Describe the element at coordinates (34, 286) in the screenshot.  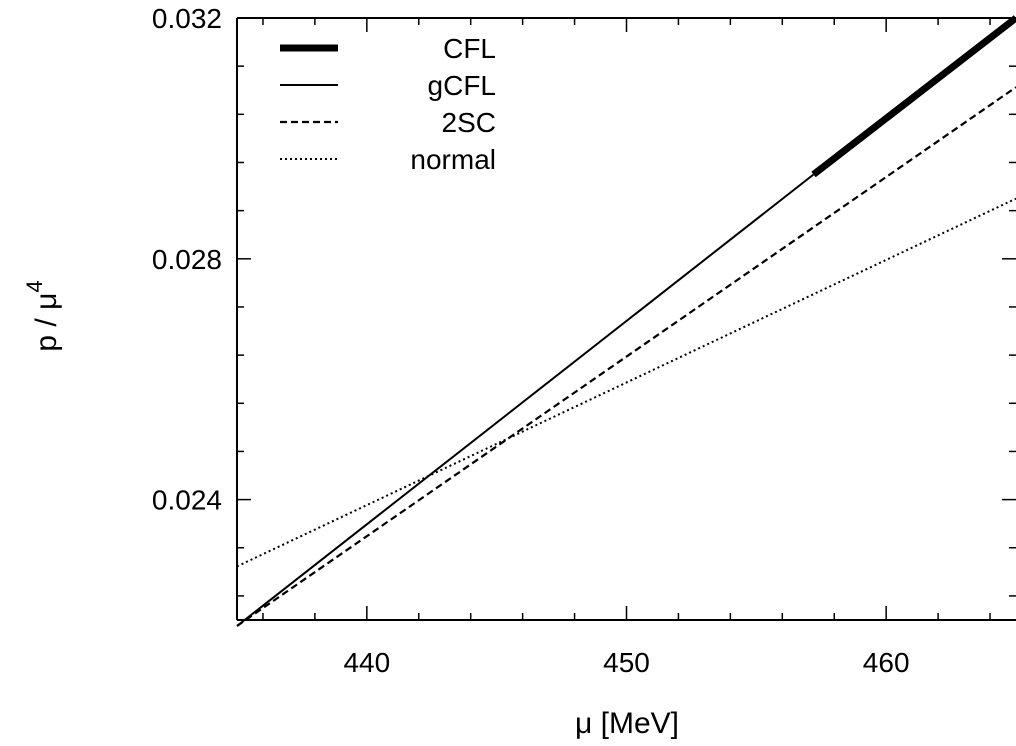
I see `y-axis-label-superscript: 4` at that location.